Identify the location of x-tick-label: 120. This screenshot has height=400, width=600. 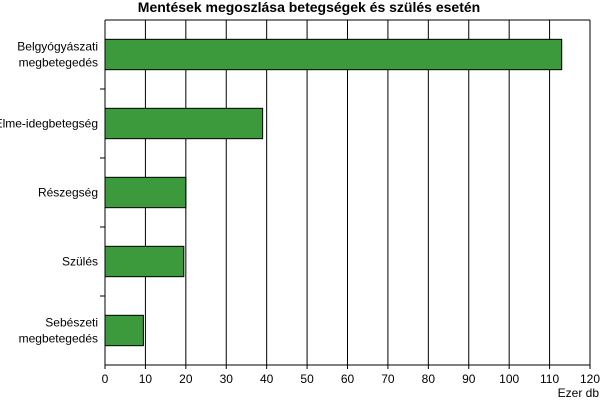
(590, 379).